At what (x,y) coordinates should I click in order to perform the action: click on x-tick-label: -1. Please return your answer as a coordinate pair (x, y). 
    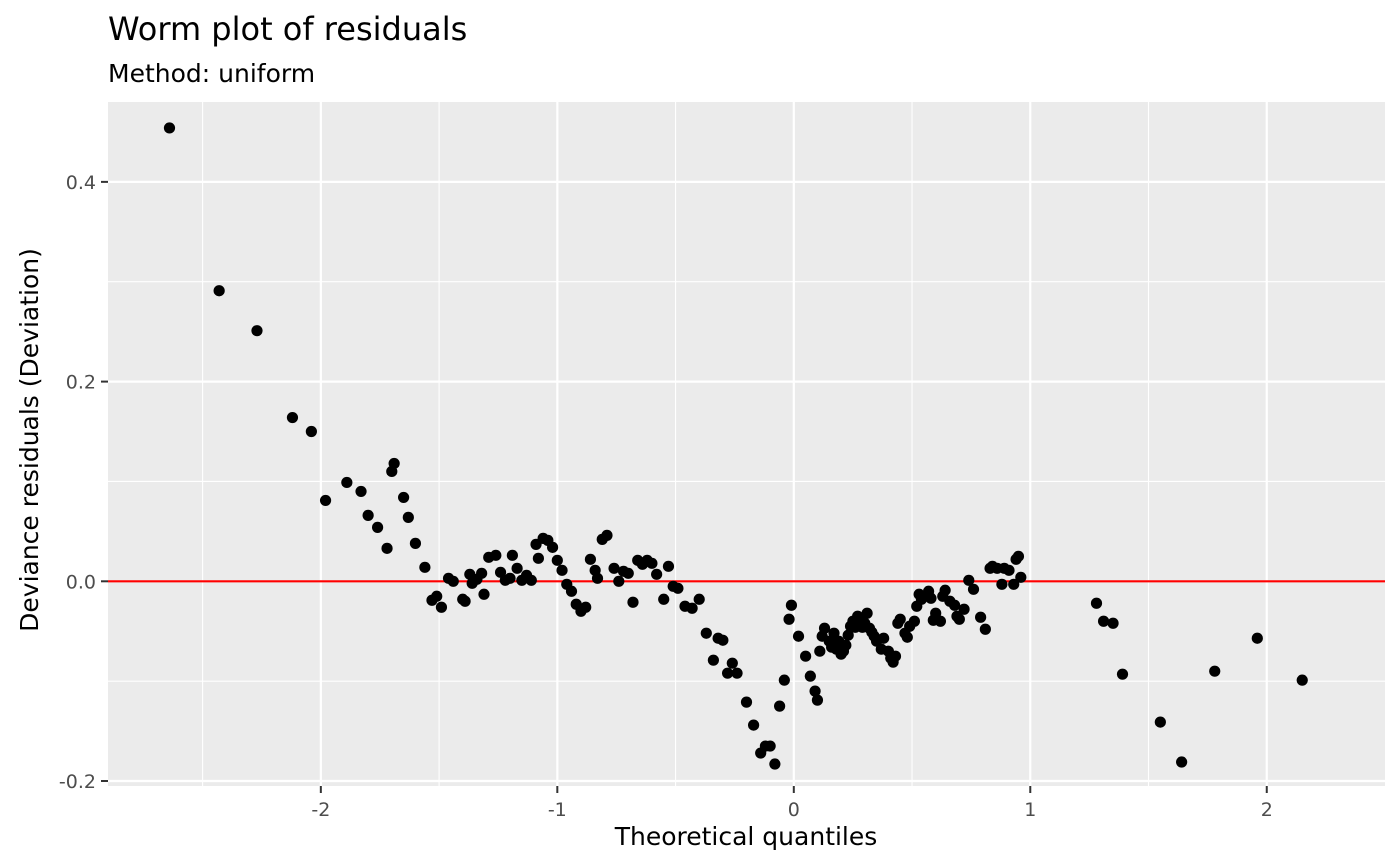
    Looking at the image, I should click on (557, 810).